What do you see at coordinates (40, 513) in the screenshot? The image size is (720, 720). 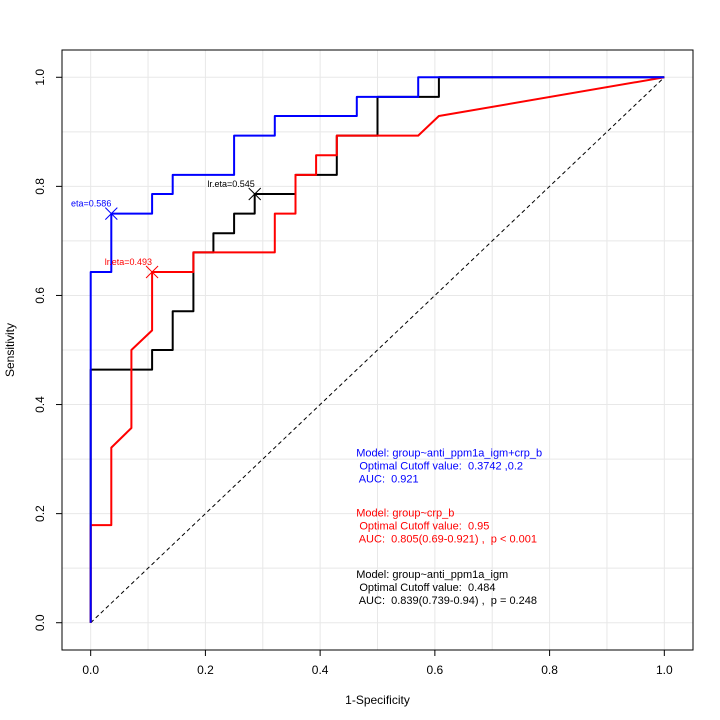 I see `y-tick-label: 0.2` at bounding box center [40, 513].